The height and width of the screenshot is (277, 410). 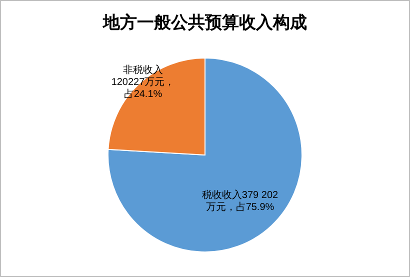 I want to click on chart-title: 地方一般公共预算收入构成, so click(x=204, y=22).